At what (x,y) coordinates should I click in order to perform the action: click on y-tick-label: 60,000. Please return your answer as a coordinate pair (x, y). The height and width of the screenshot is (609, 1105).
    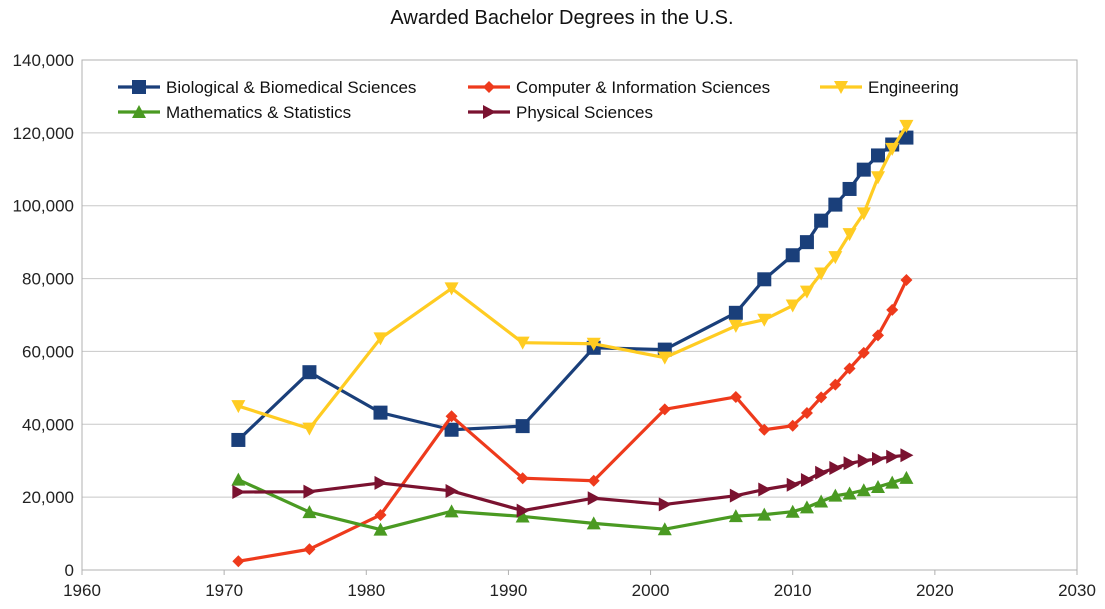
    Looking at the image, I should click on (48, 351).